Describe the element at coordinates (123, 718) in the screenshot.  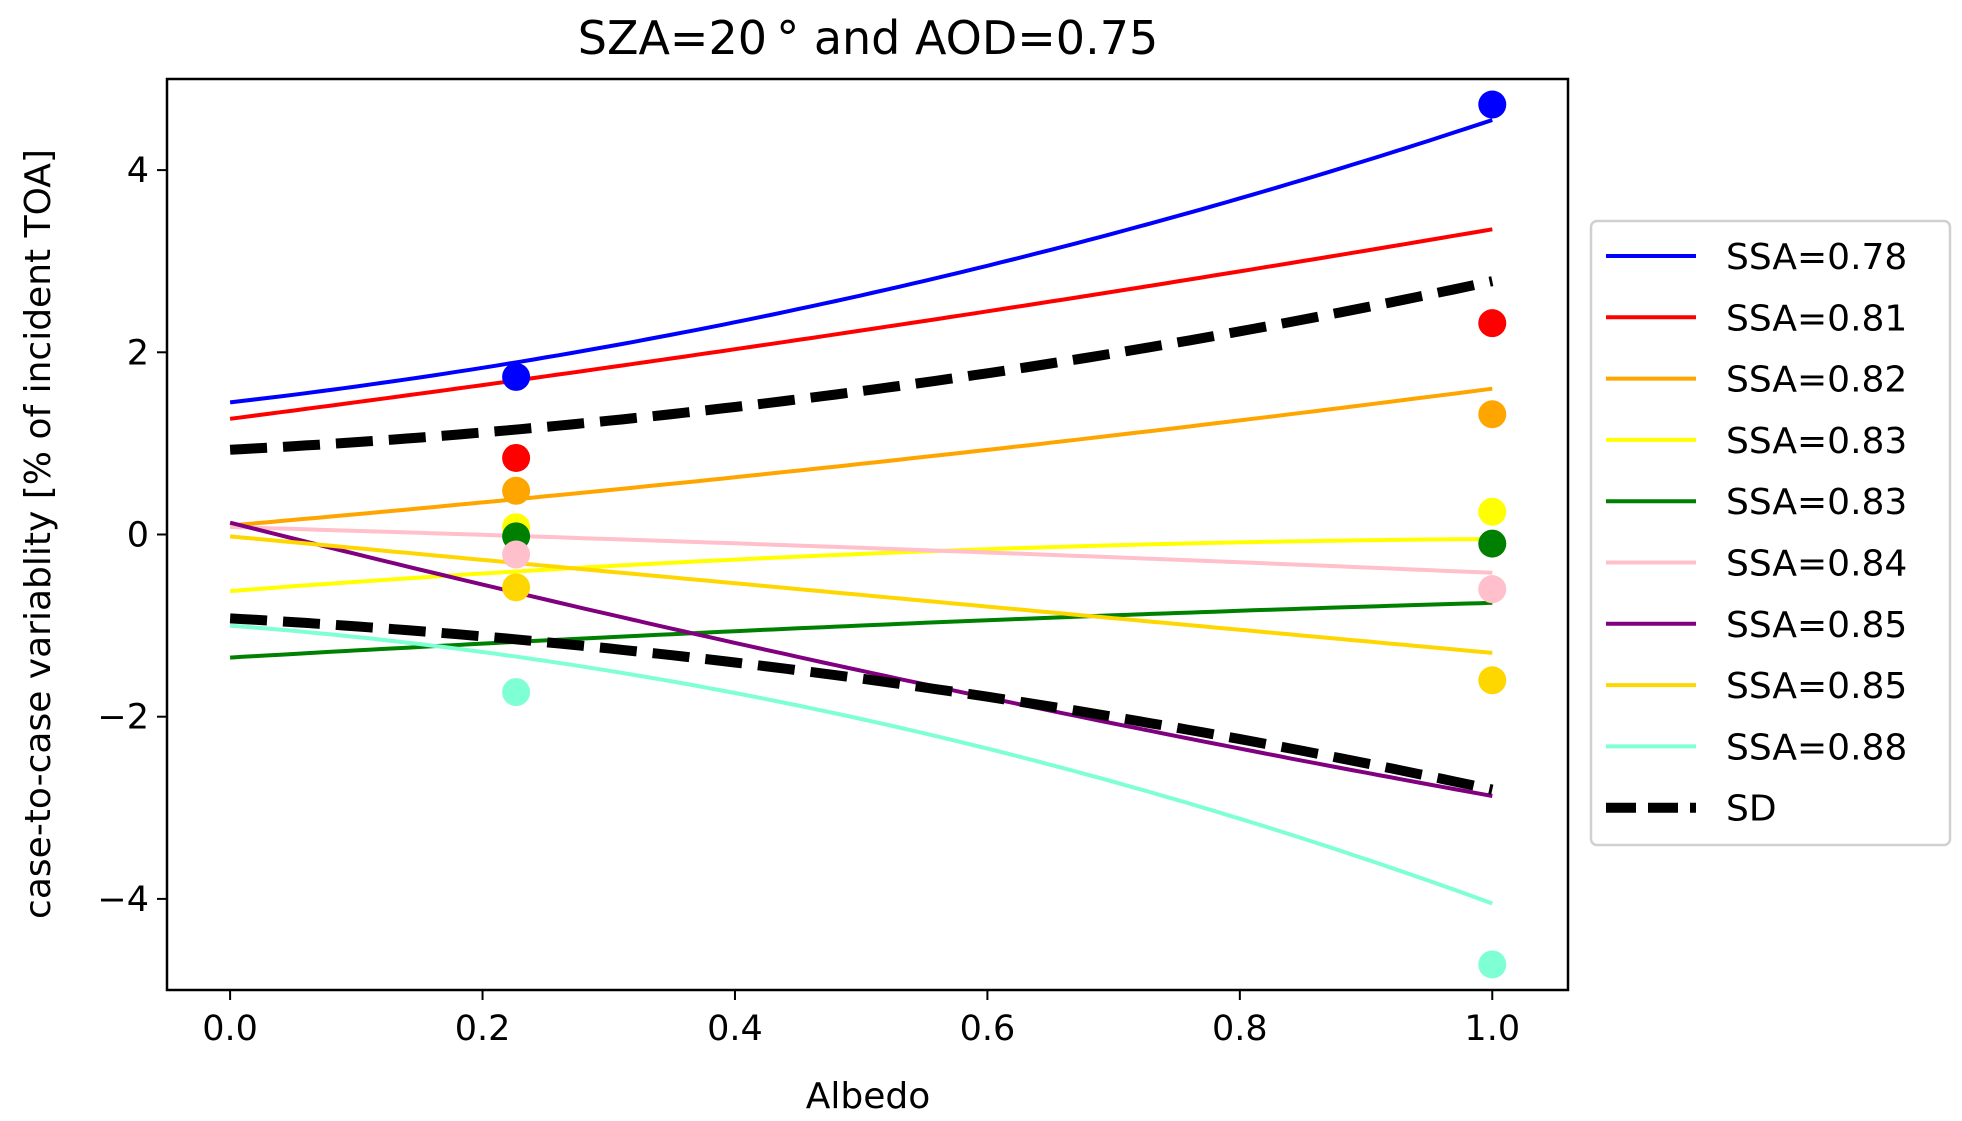
I see `y-tick-label-1: −2` at that location.